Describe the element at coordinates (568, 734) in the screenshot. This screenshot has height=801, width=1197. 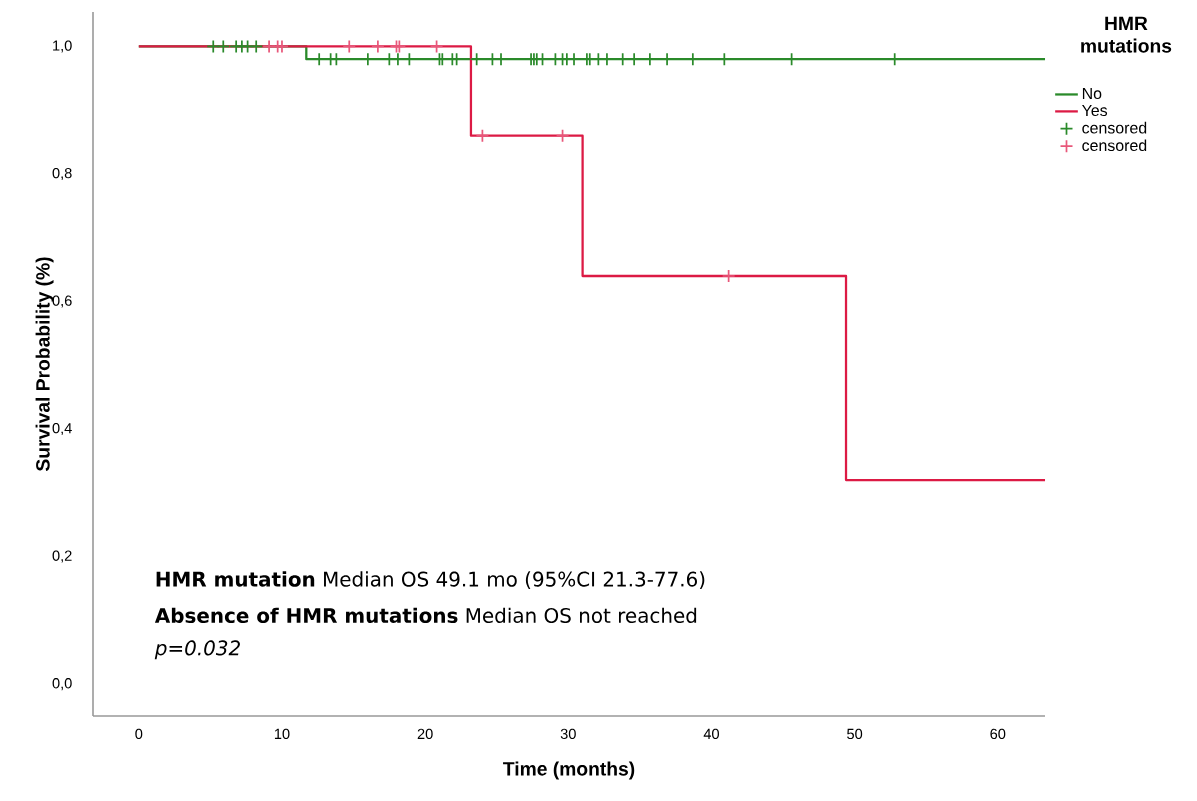
I see `x-tick-label: 30` at that location.